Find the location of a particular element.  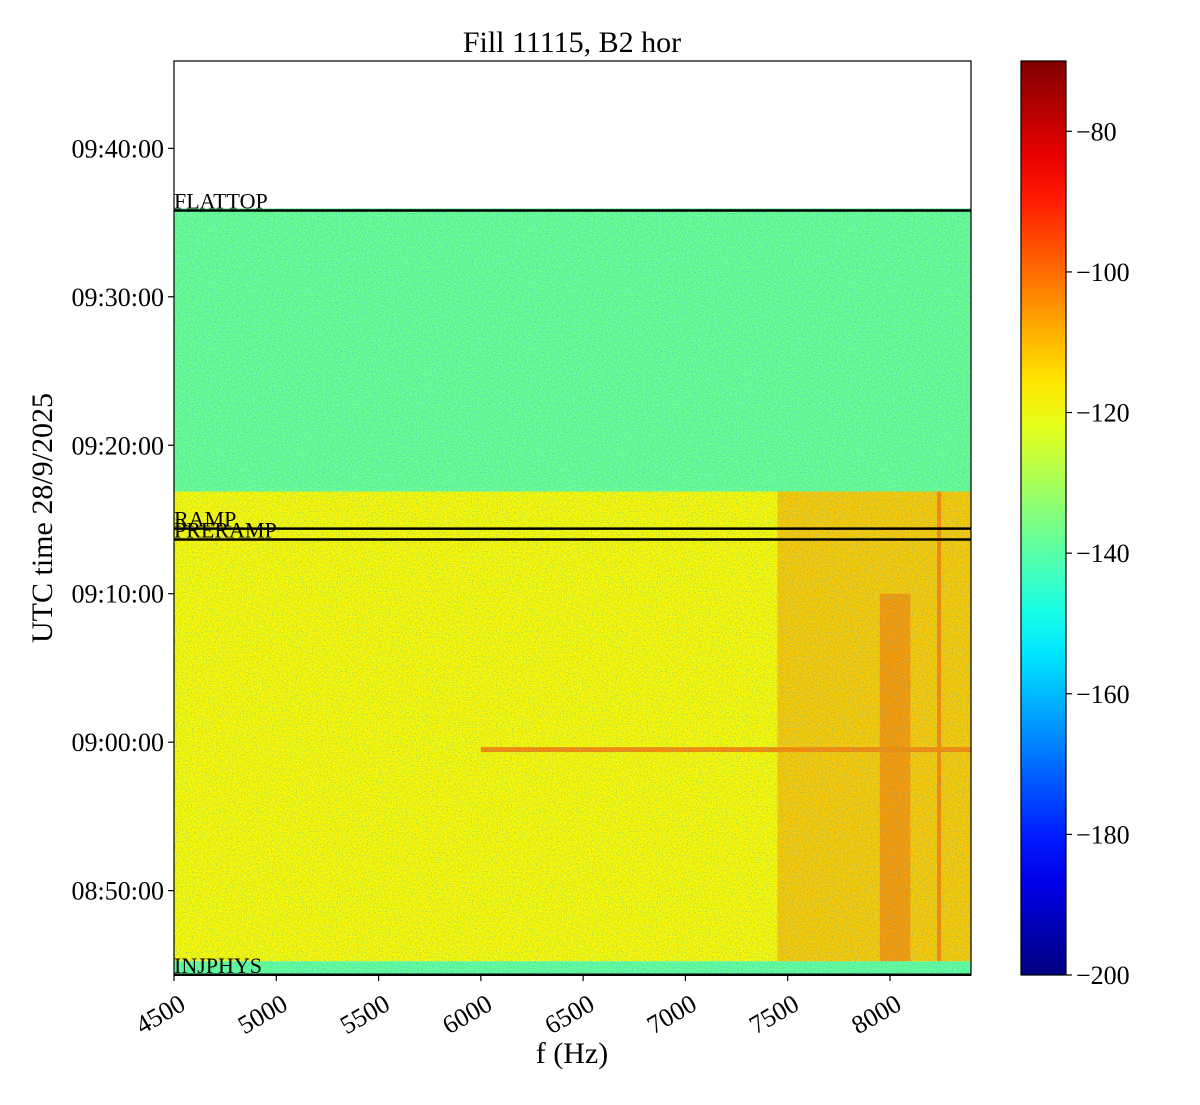

x-tick-label: 7000 is located at coordinates (672, 1014).